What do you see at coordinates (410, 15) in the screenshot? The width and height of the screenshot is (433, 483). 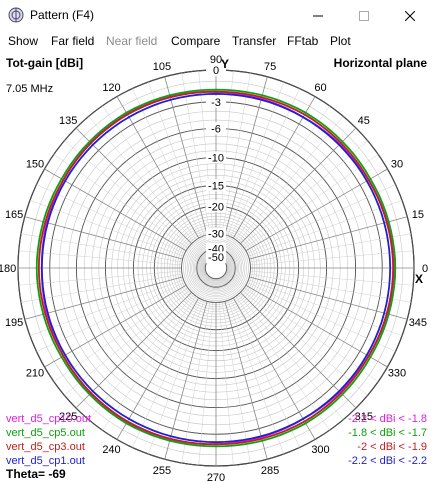 I see `close-button` at bounding box center [410, 15].